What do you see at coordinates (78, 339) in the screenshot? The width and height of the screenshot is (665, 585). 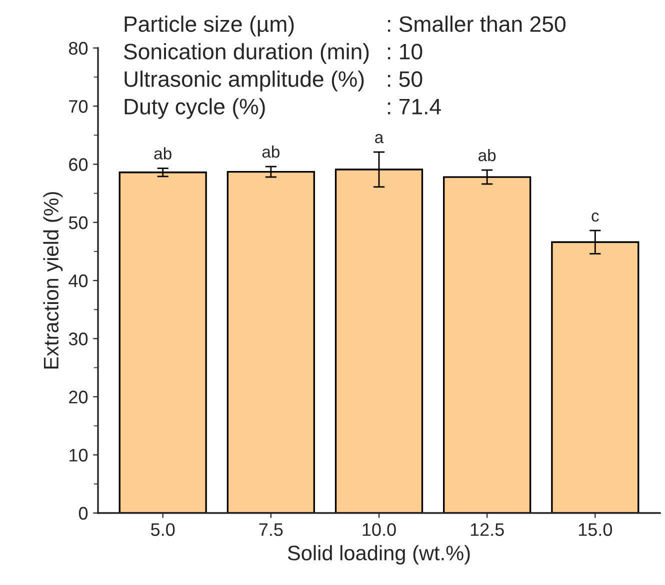 I see `y-tick-label: 30` at bounding box center [78, 339].